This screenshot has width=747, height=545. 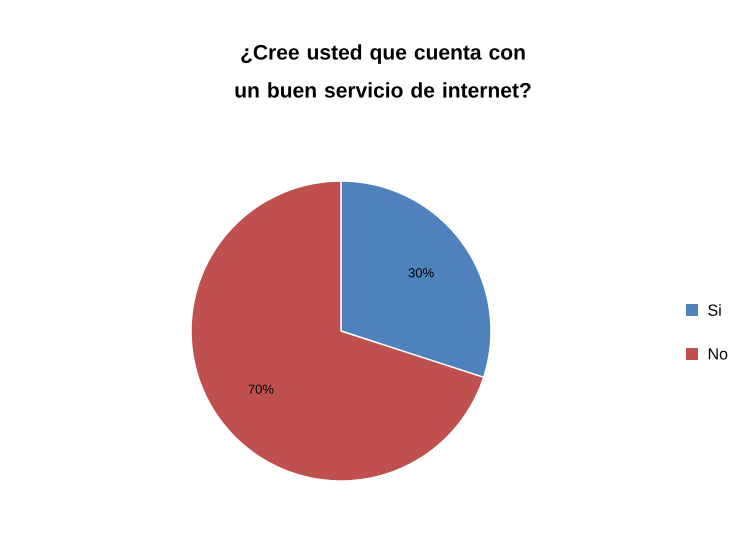 I want to click on legend-label: No, so click(x=718, y=354).